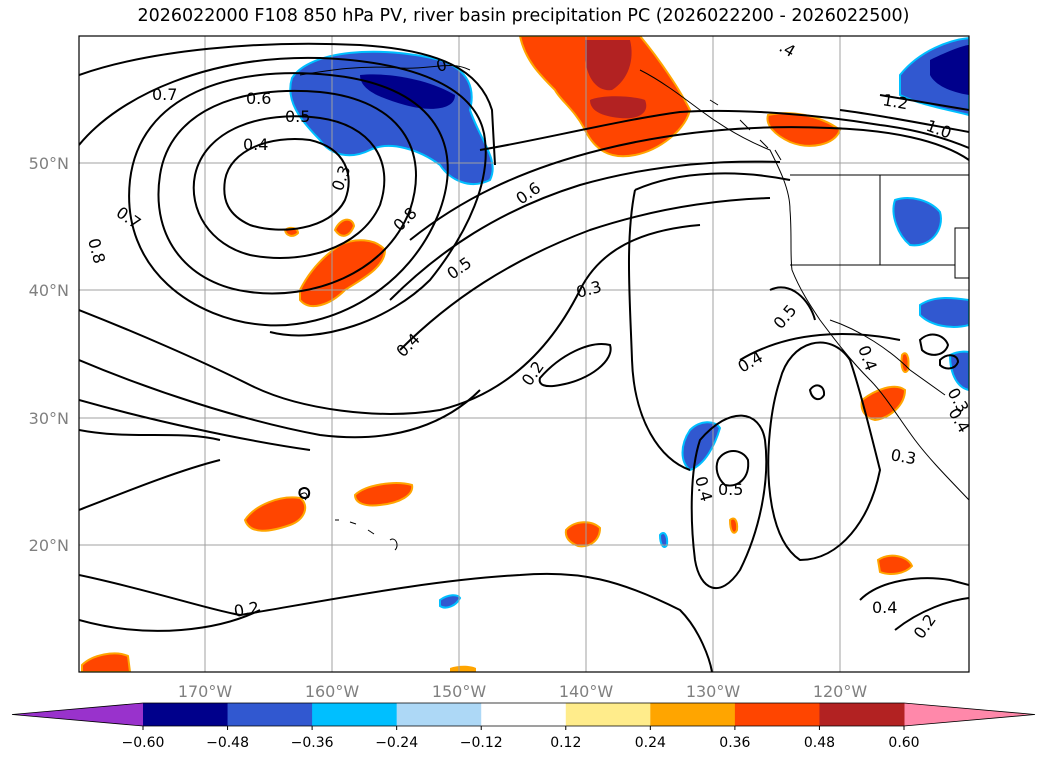 The width and height of the screenshot is (1047, 765). I want to click on contour-label: 0.3, so click(903, 456).